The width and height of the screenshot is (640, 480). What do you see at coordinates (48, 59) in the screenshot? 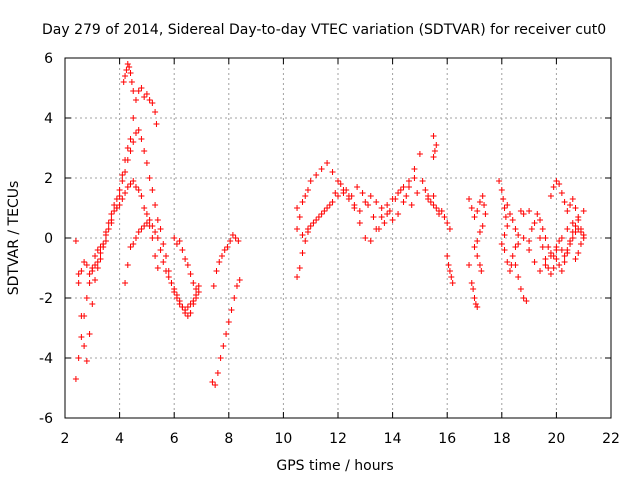
I see `y-tick-label: 6` at bounding box center [48, 59].